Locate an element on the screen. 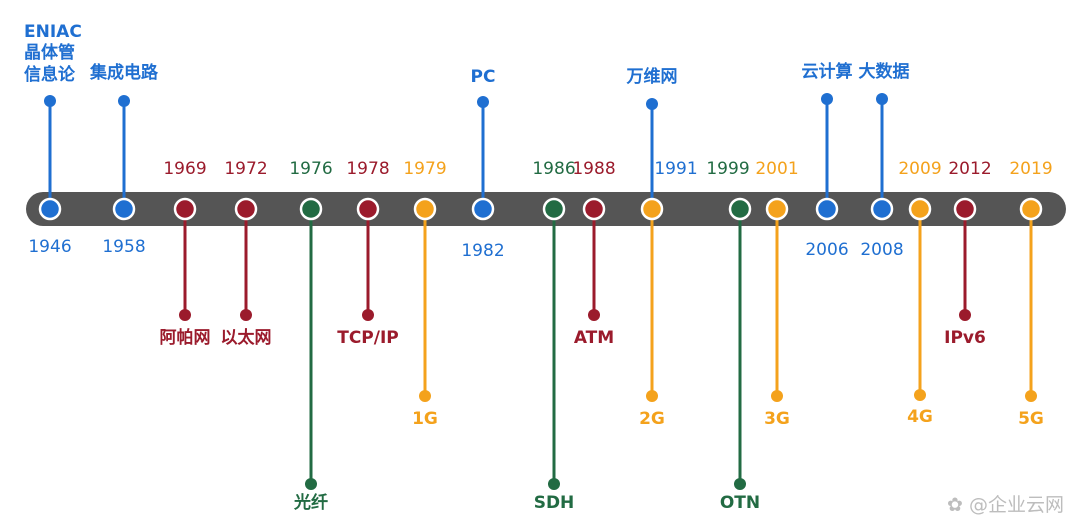  end-dot-2009 is located at coordinates (920, 395).